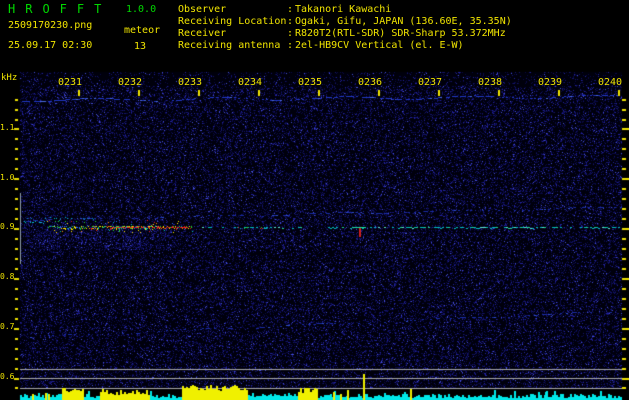 This screenshot has width=629, height=400. I want to click on time-label-0231: 0231, so click(70, 82).